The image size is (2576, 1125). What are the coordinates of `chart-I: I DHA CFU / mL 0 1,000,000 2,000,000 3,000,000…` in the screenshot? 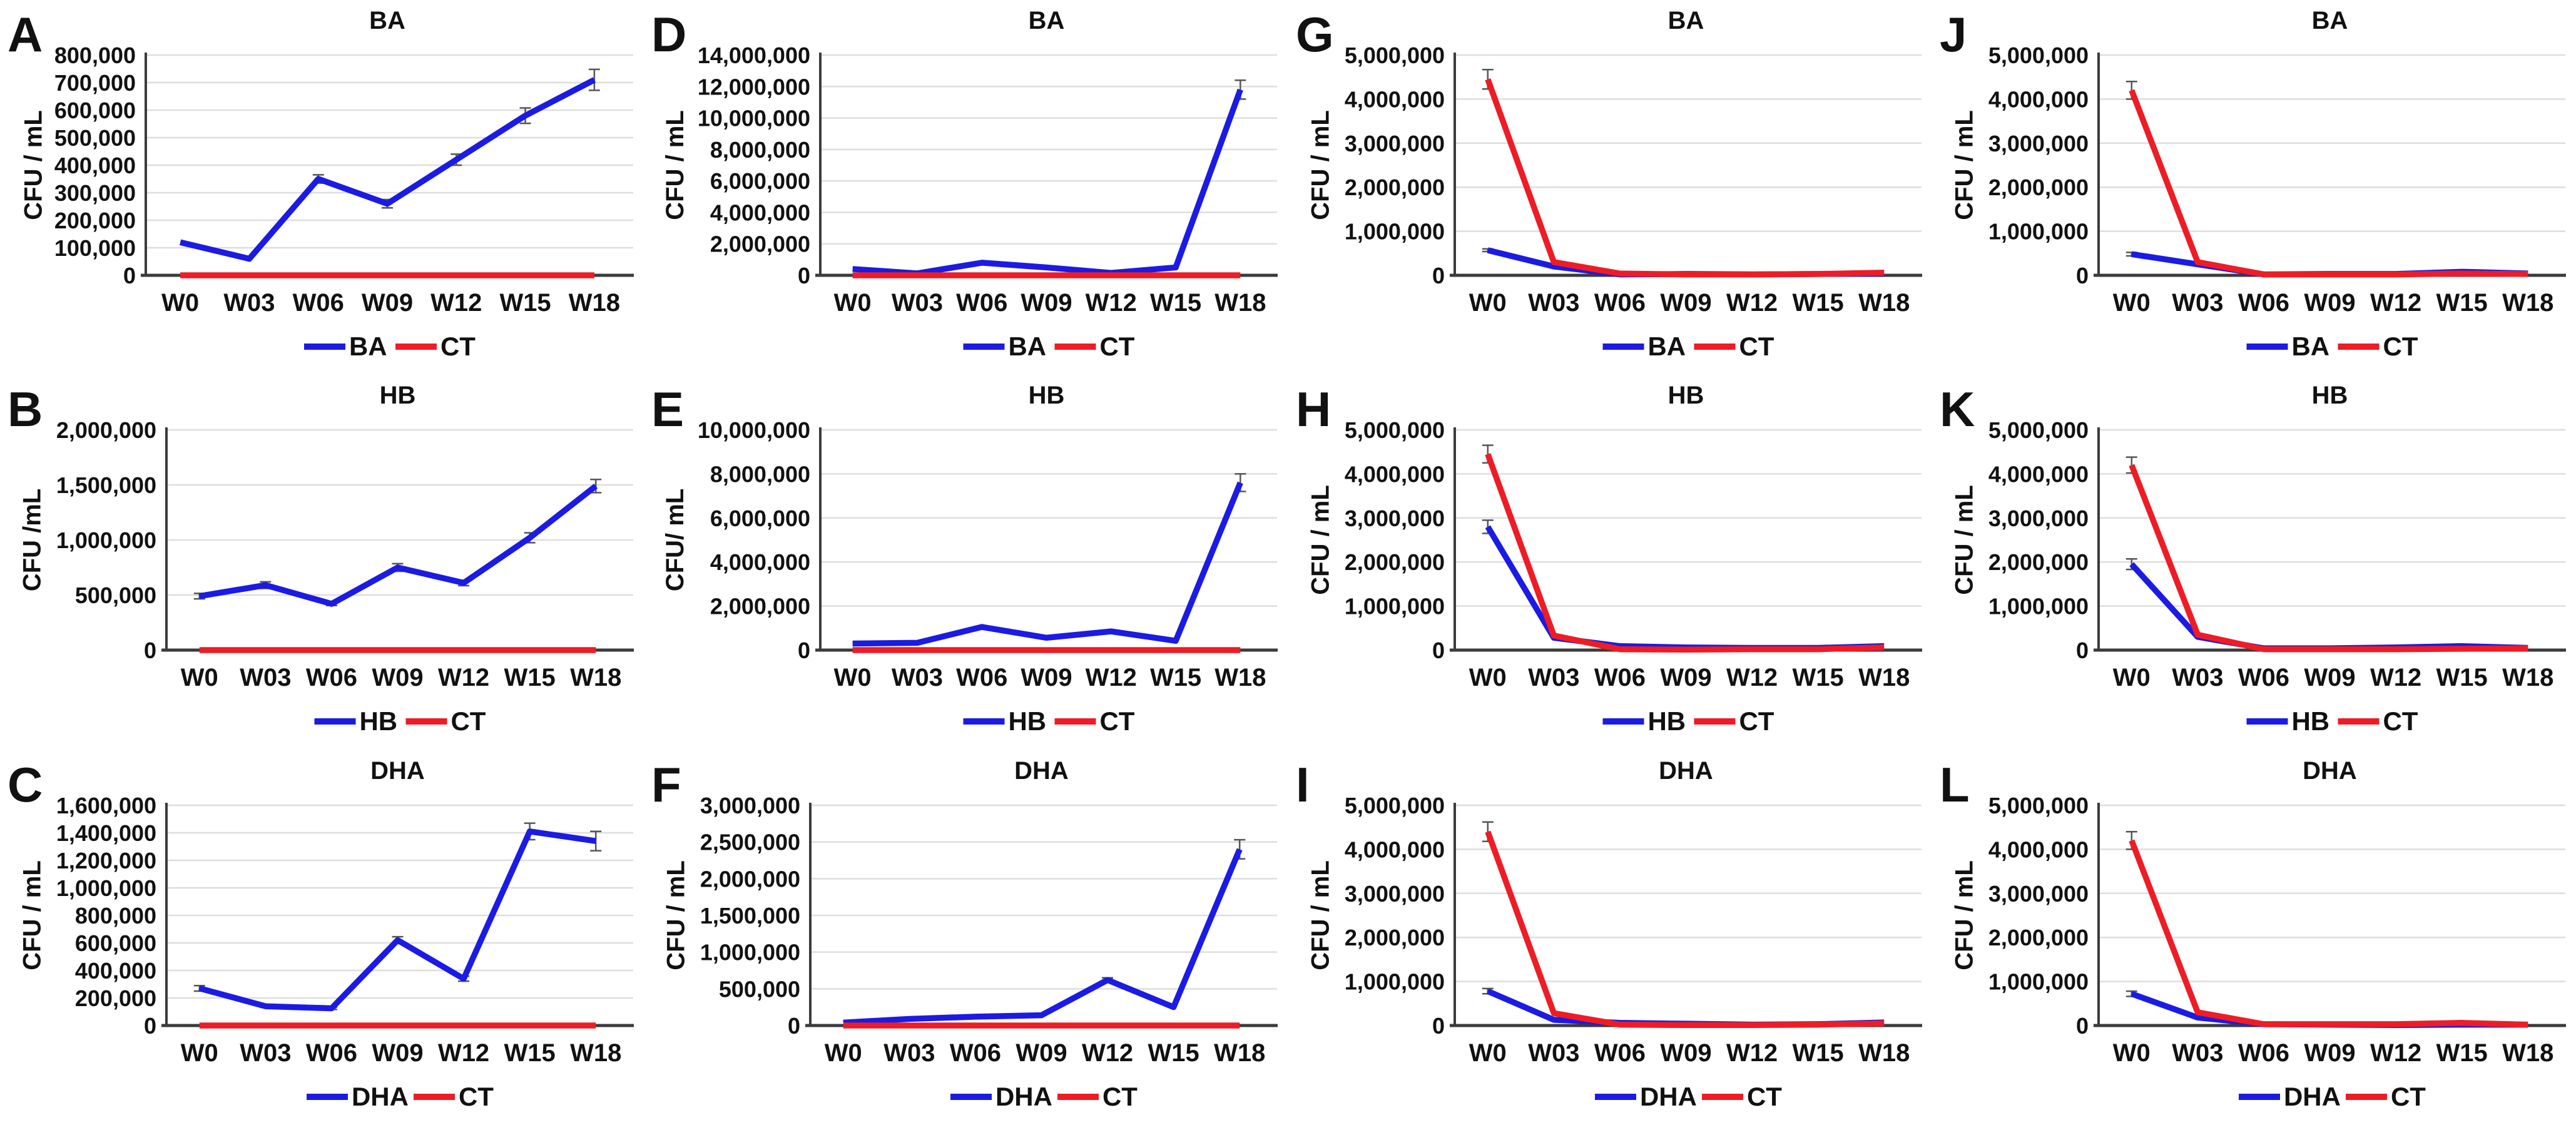 It's located at (1609, 934).